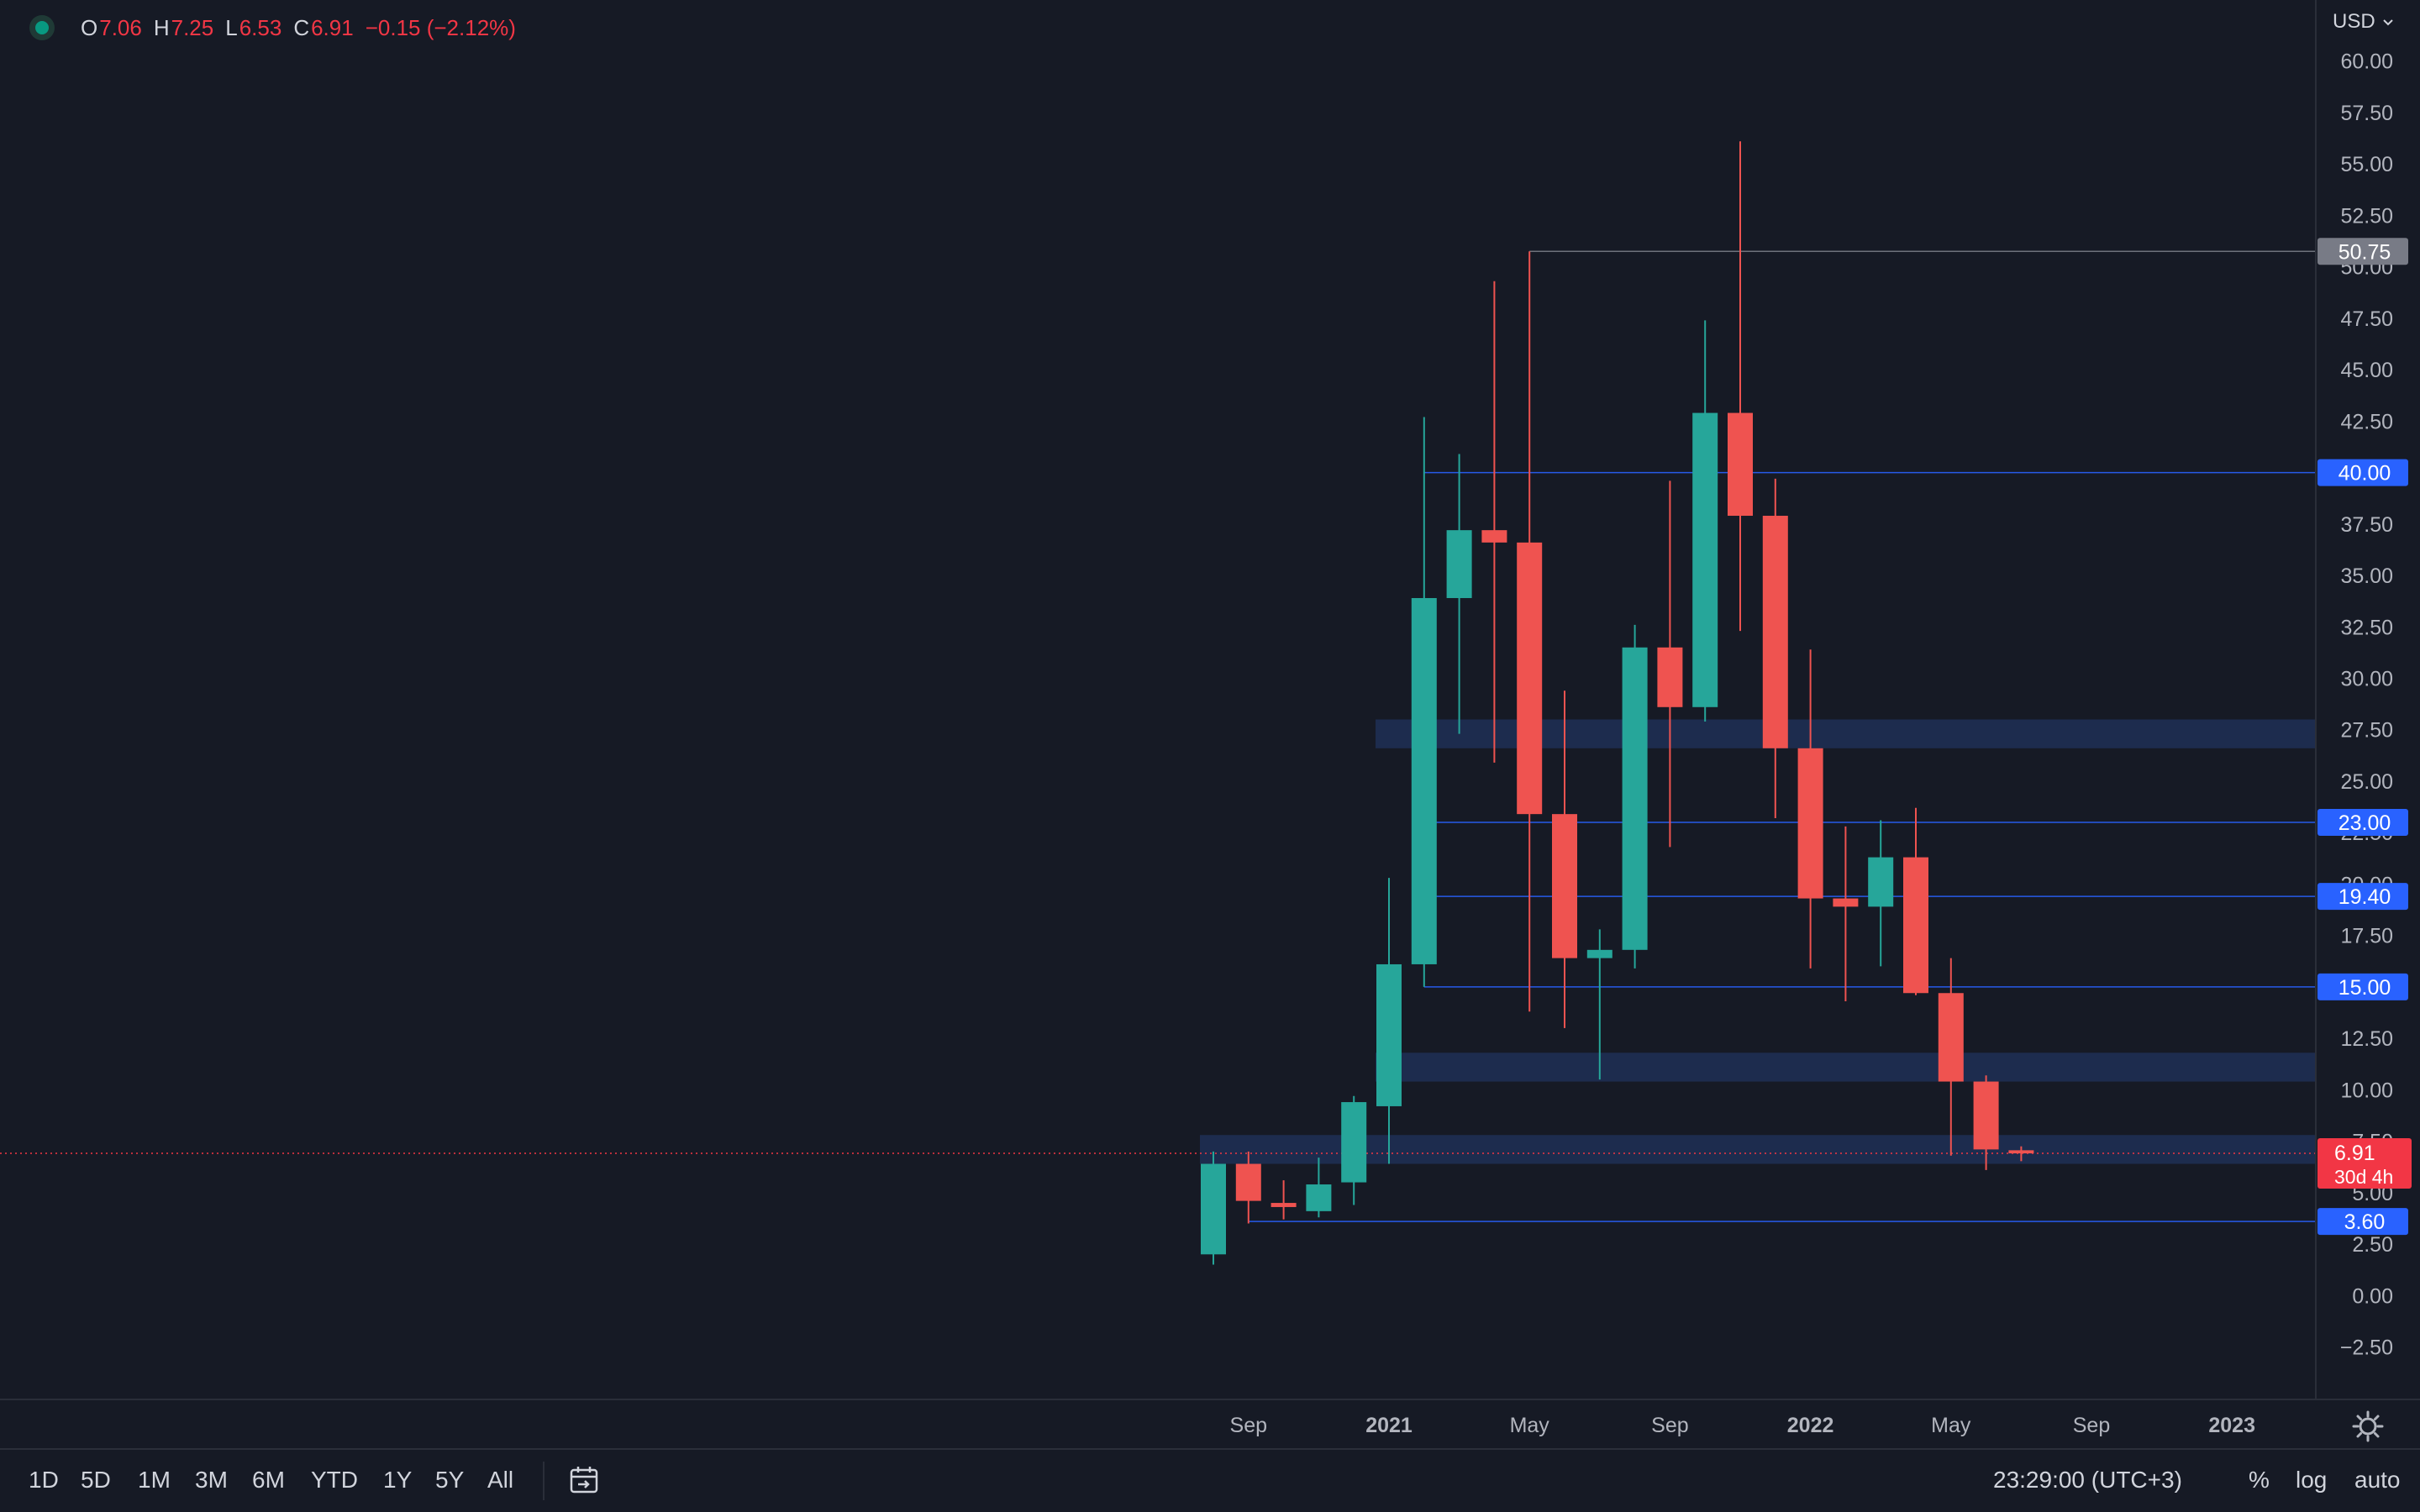 This screenshot has width=2420, height=1512. Describe the element at coordinates (2389, 22) in the screenshot. I see `chevron-down-icon` at that location.